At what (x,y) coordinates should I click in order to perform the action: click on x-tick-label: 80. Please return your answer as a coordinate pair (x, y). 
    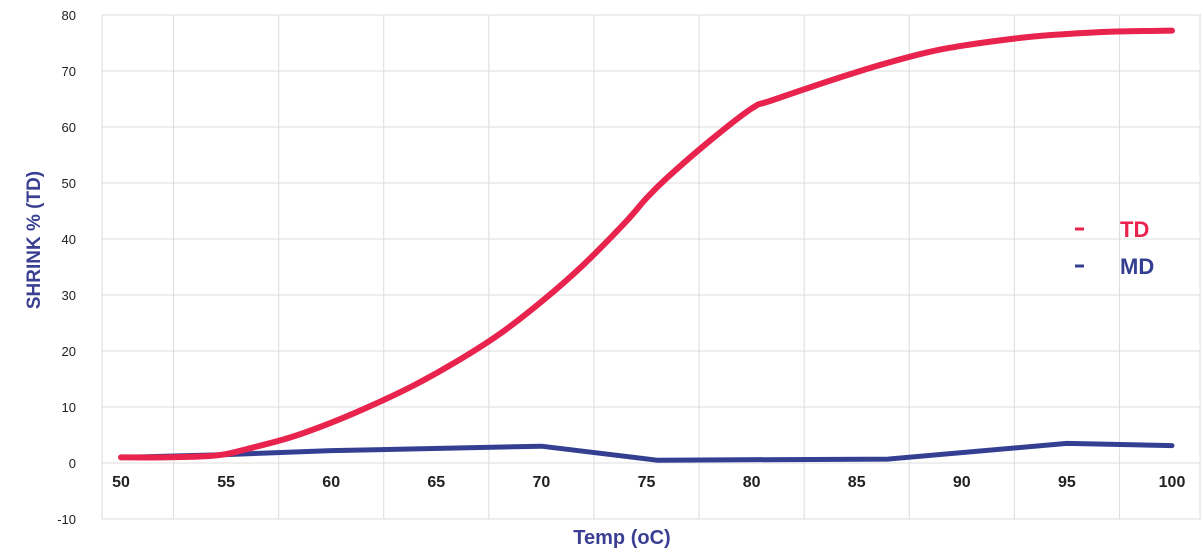
    Looking at the image, I should click on (752, 482).